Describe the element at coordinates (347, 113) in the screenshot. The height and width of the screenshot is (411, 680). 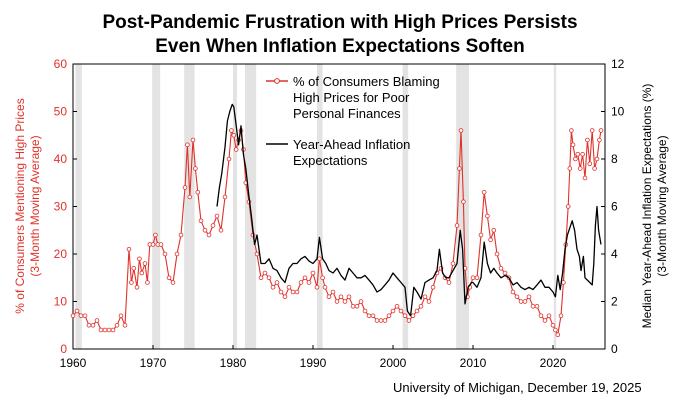
I see `legend-label-prices-3: Personal Finances` at that location.